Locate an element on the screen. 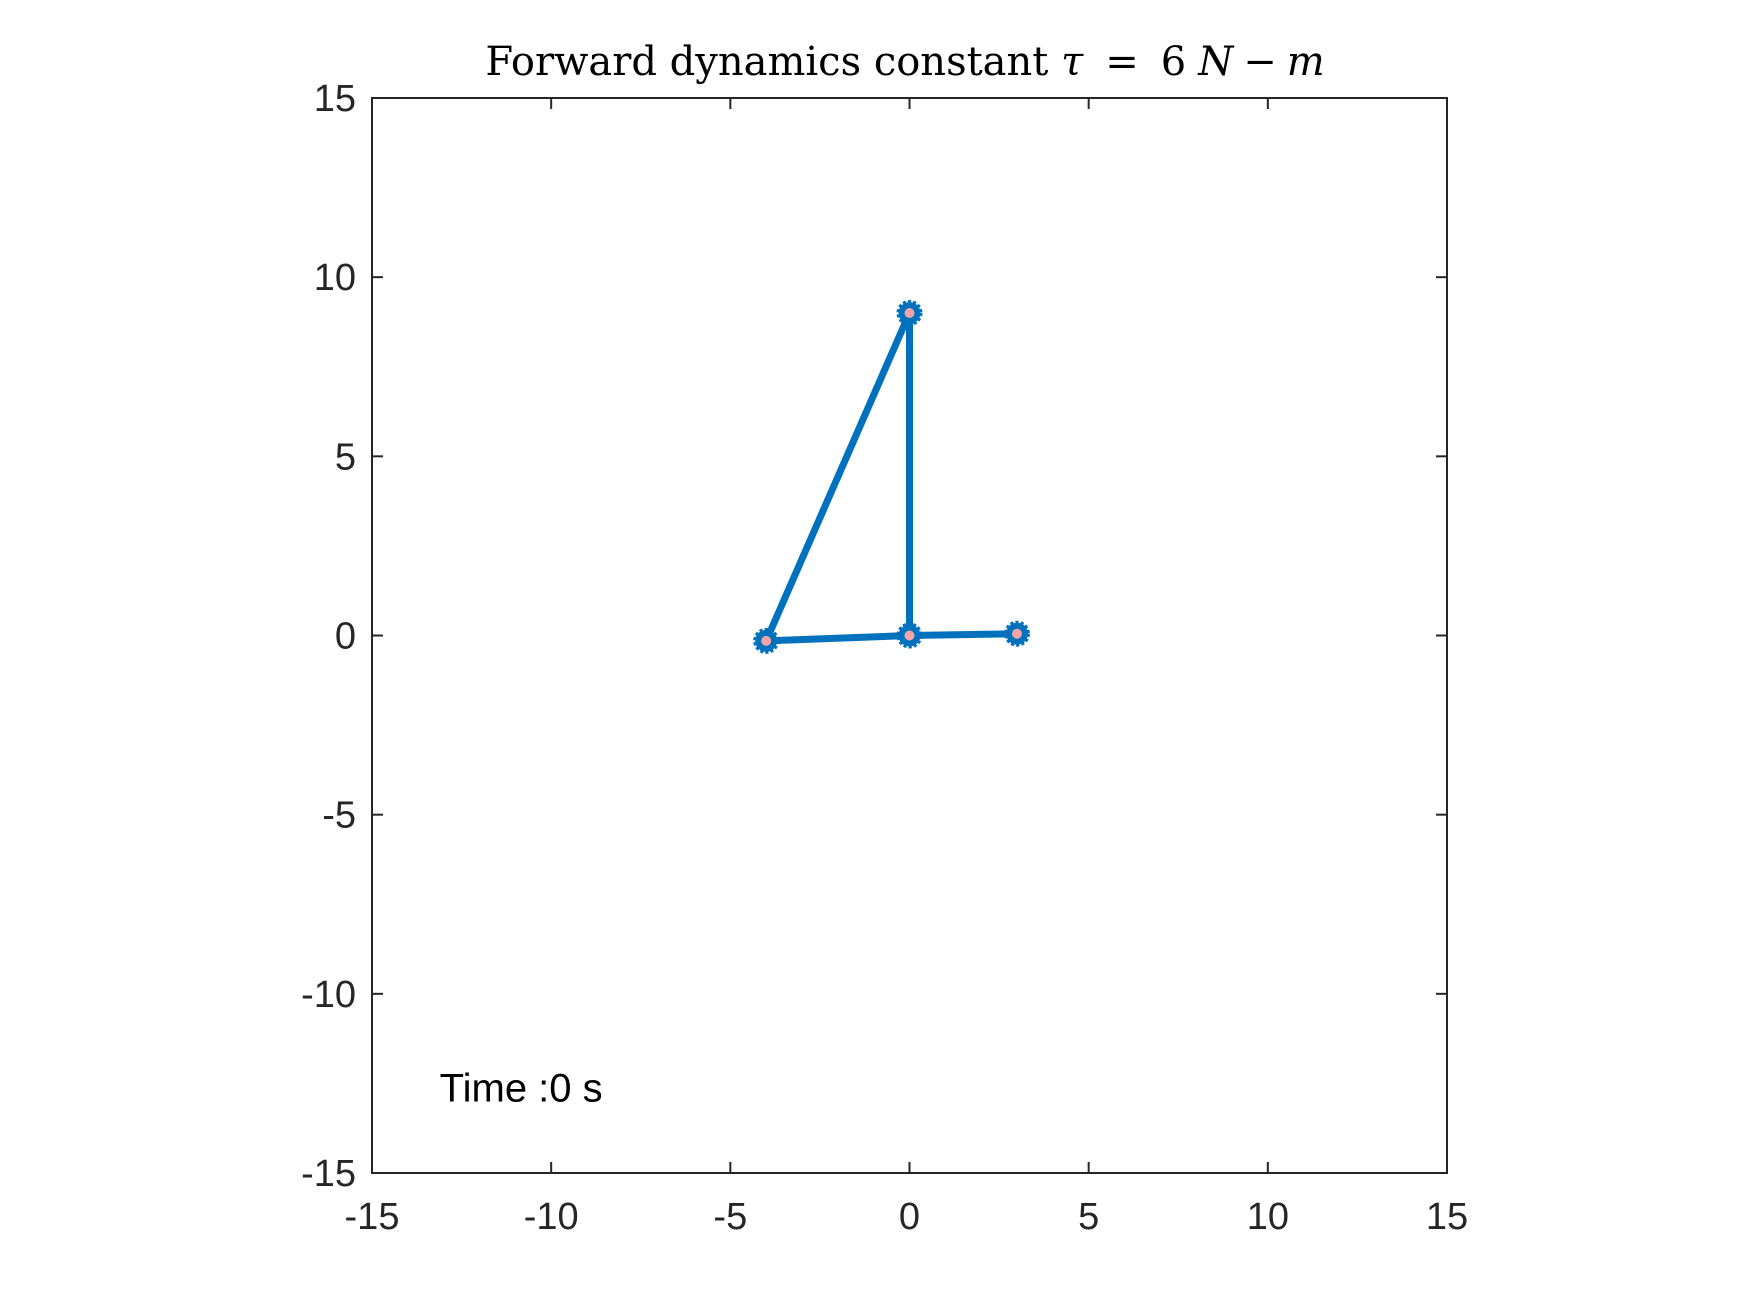  linkage-links is located at coordinates (891, 477).